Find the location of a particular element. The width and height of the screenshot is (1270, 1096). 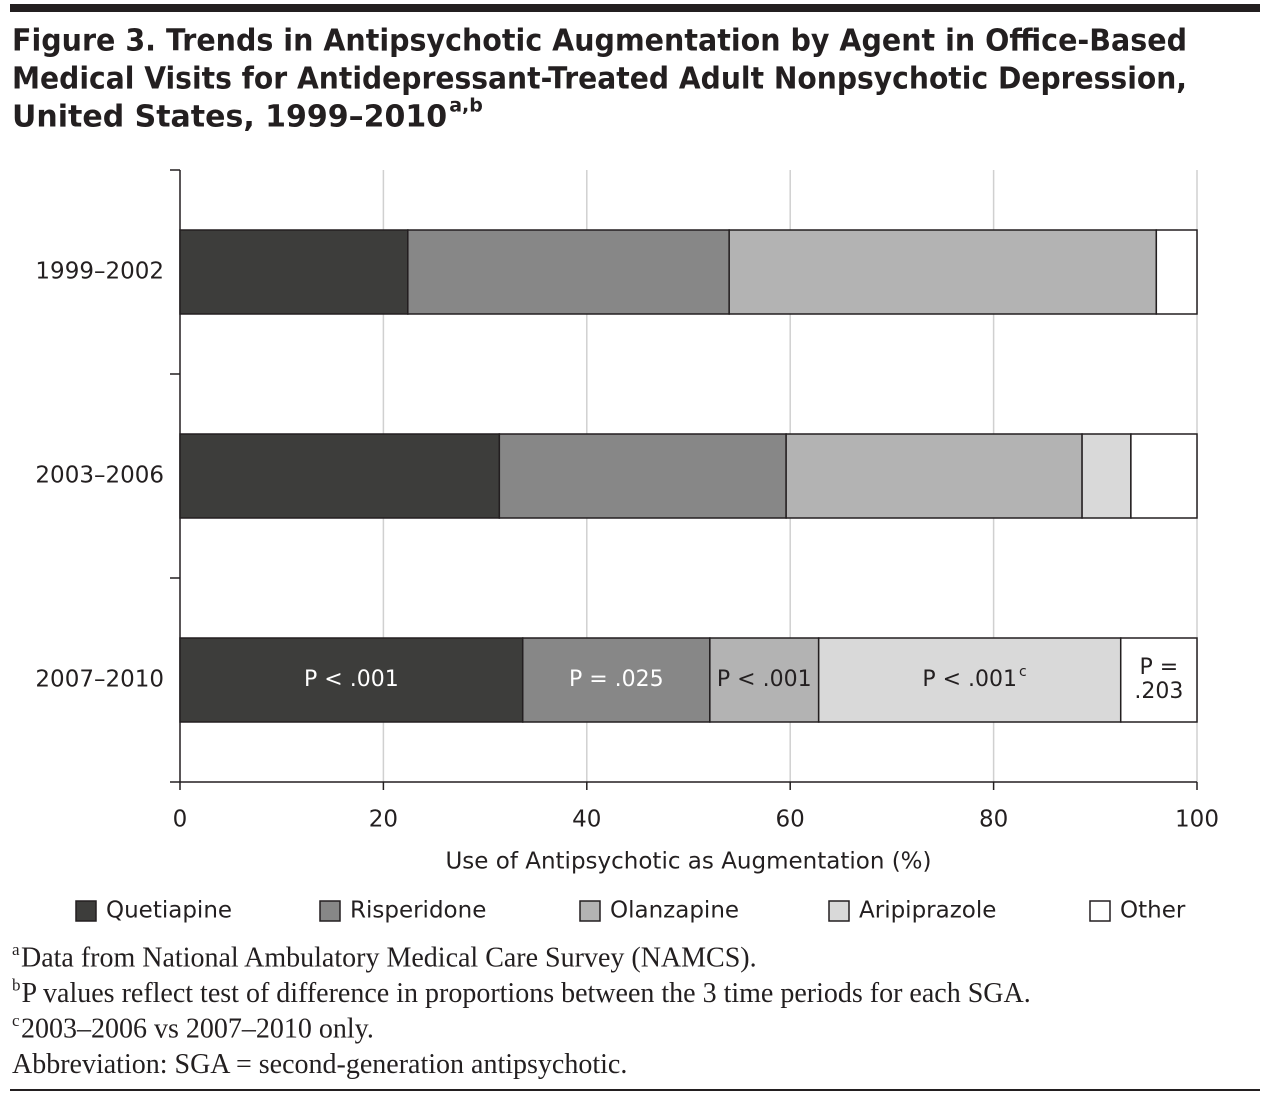

y-tick-label: 2003–2006 is located at coordinates (99, 476).